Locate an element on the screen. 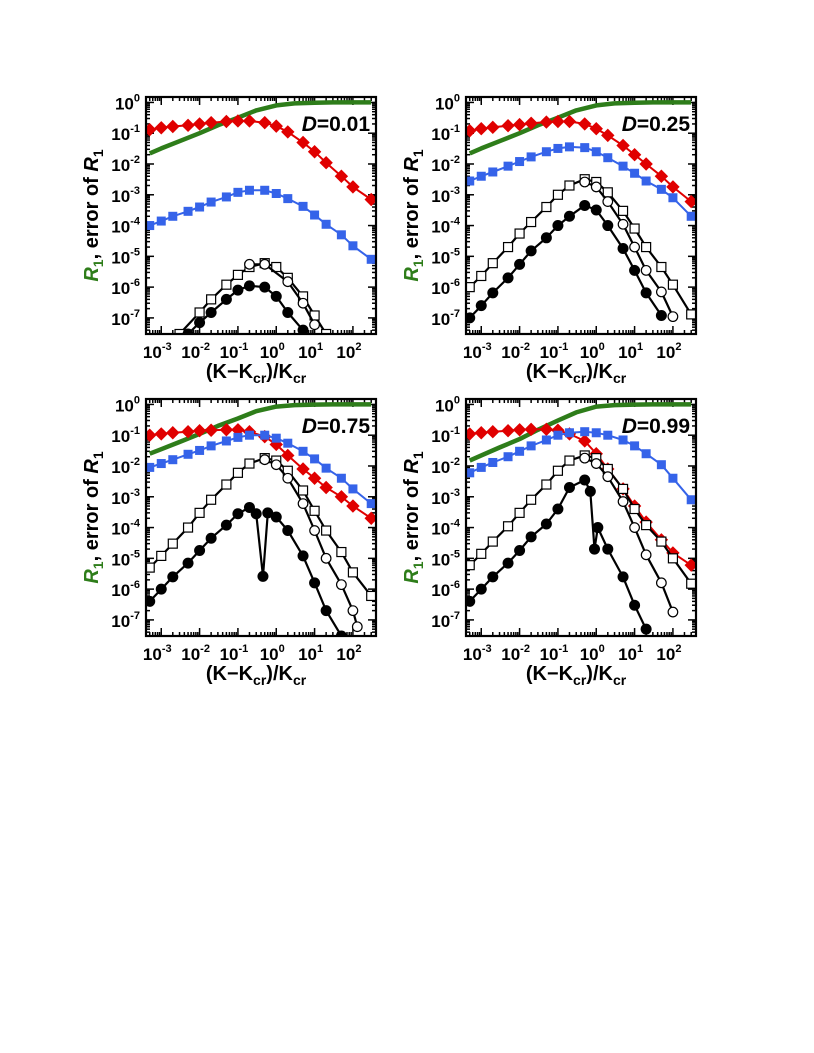 The width and height of the screenshot is (814, 1053). x-tick-label: 10⁻¹ is located at coordinates (554, 653).